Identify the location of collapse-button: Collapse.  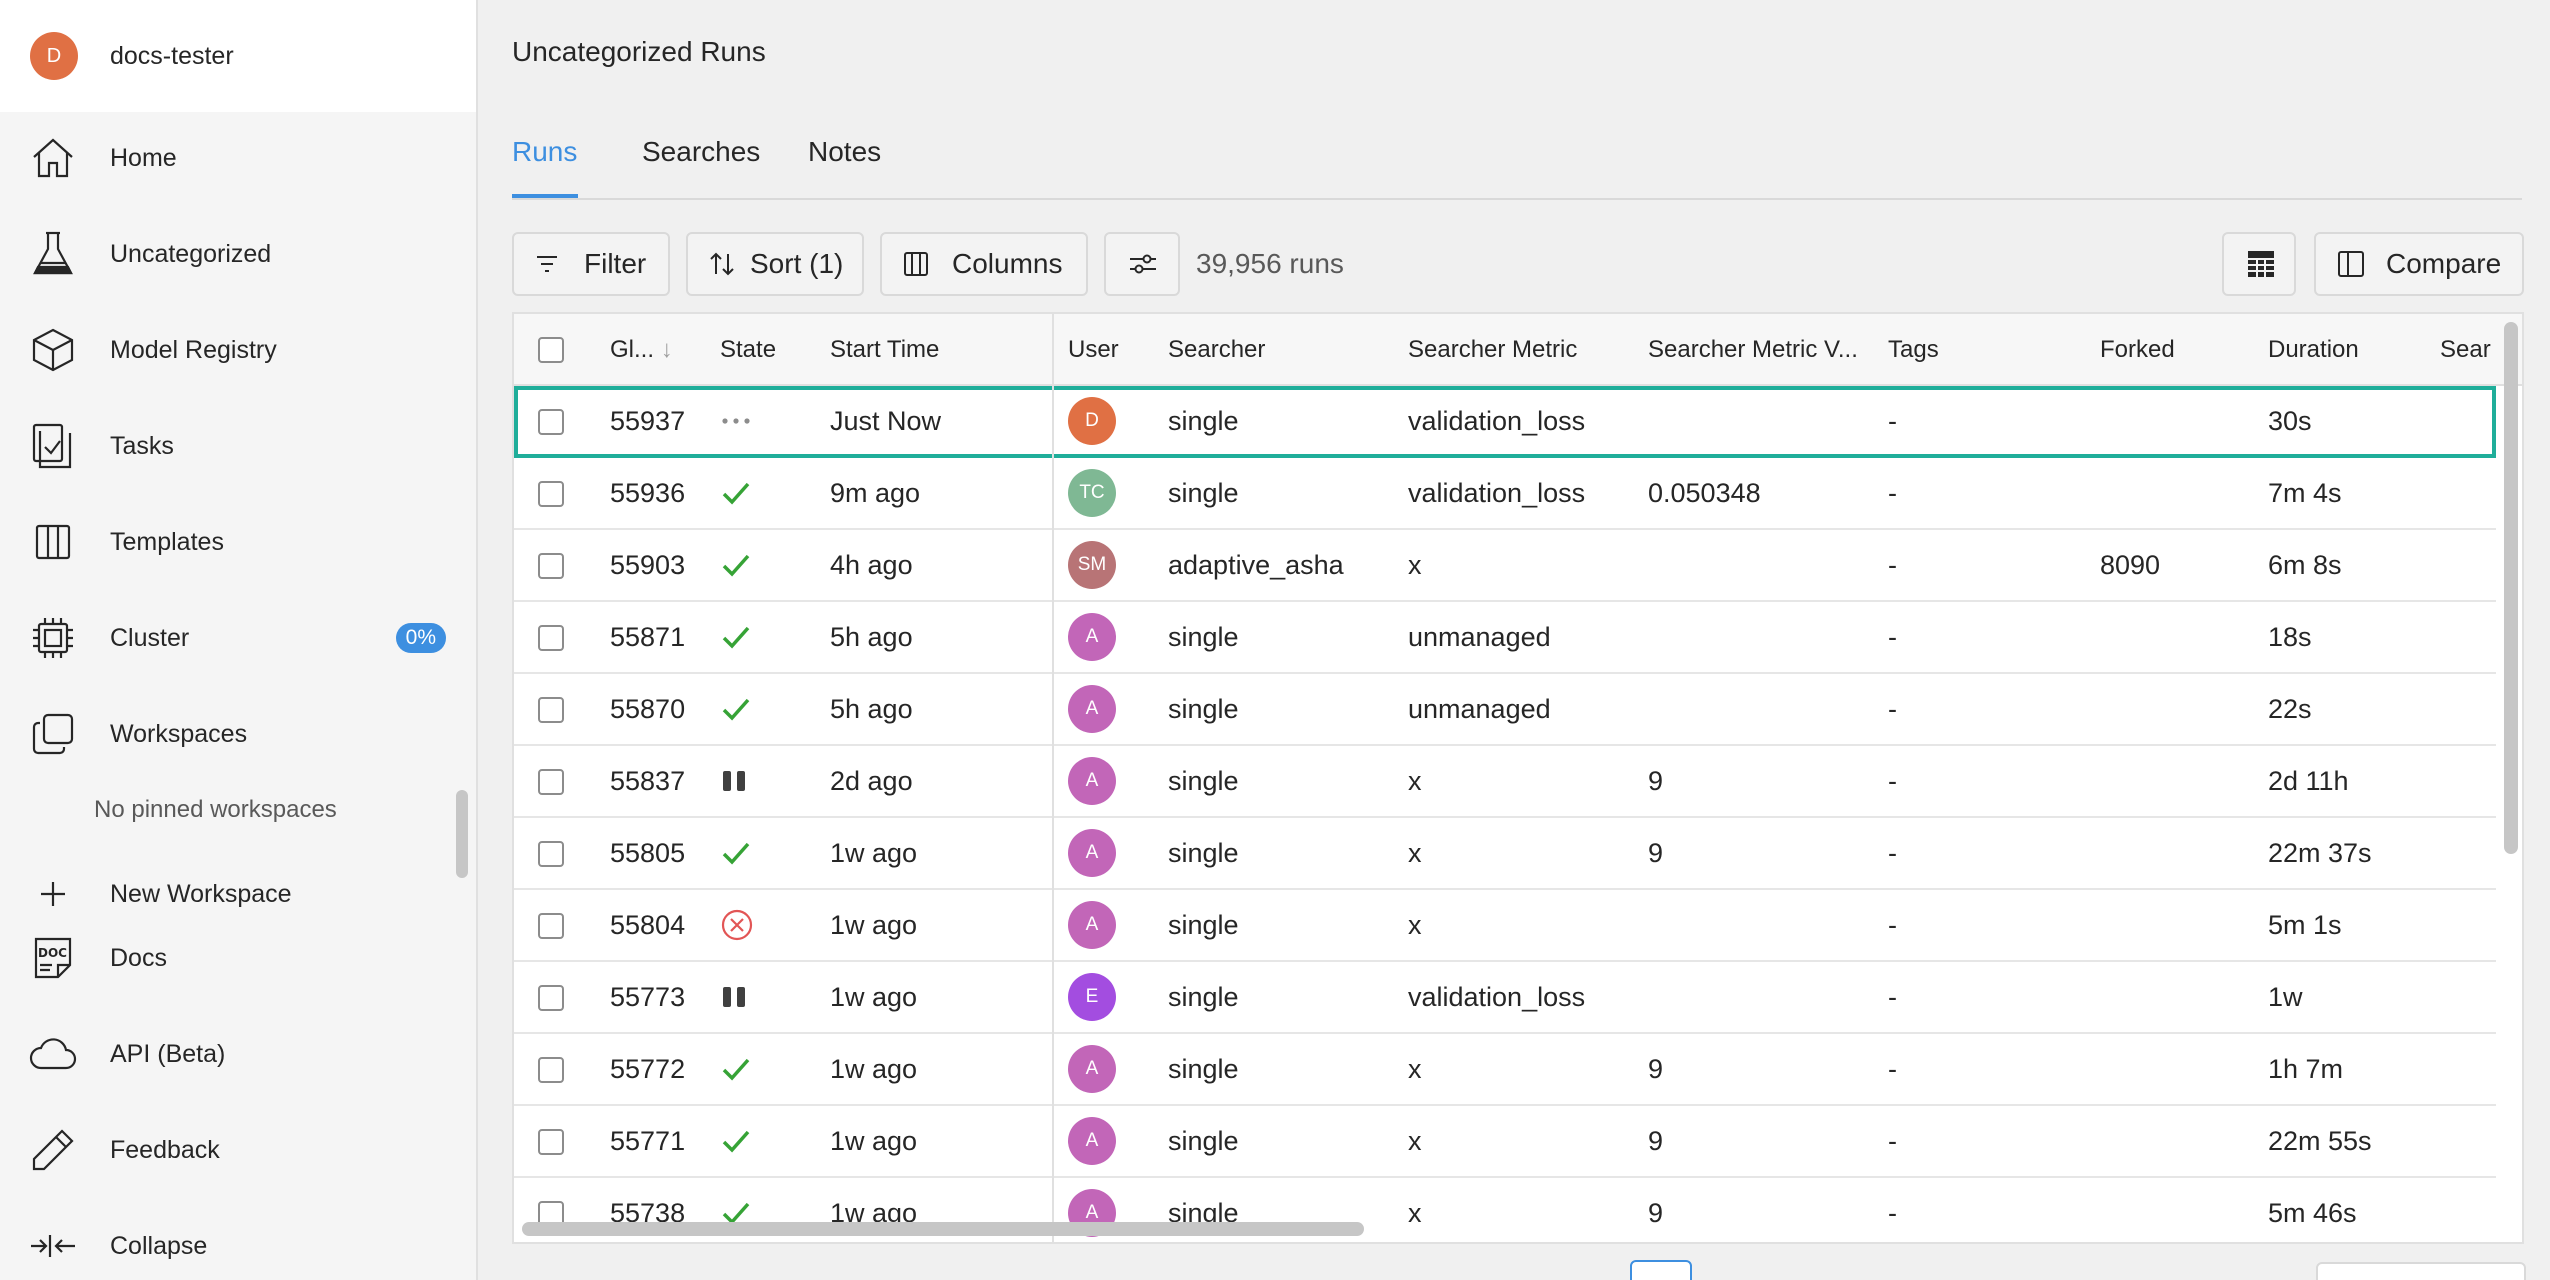
(239, 1243).